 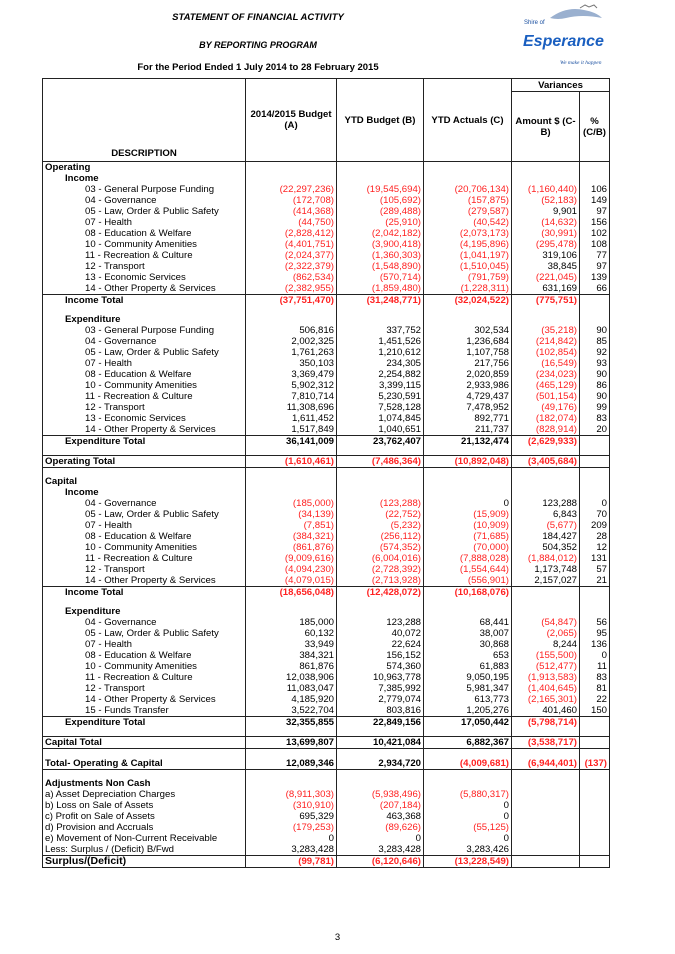 What do you see at coordinates (144, 167) in the screenshot?
I see `row-label: Operating` at bounding box center [144, 167].